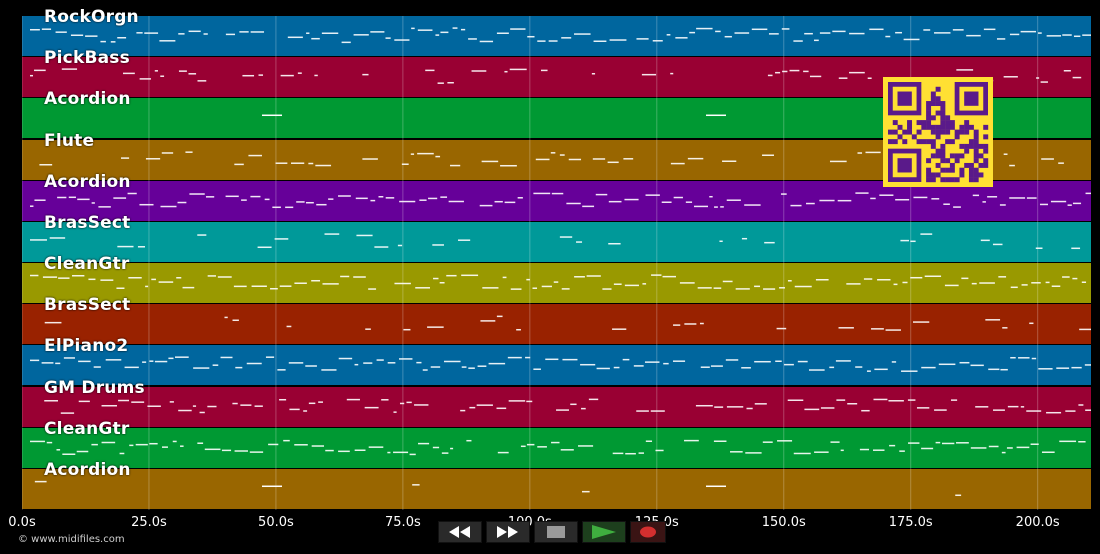 Image resolution: width=1100 pixels, height=554 pixels. I want to click on stop-button, so click(556, 532).